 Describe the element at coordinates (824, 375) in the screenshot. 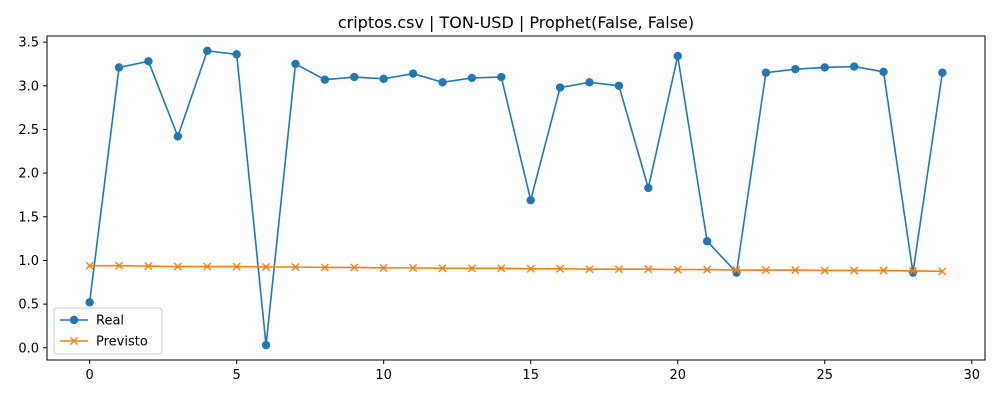

I see `x-tick-label: 25` at that location.